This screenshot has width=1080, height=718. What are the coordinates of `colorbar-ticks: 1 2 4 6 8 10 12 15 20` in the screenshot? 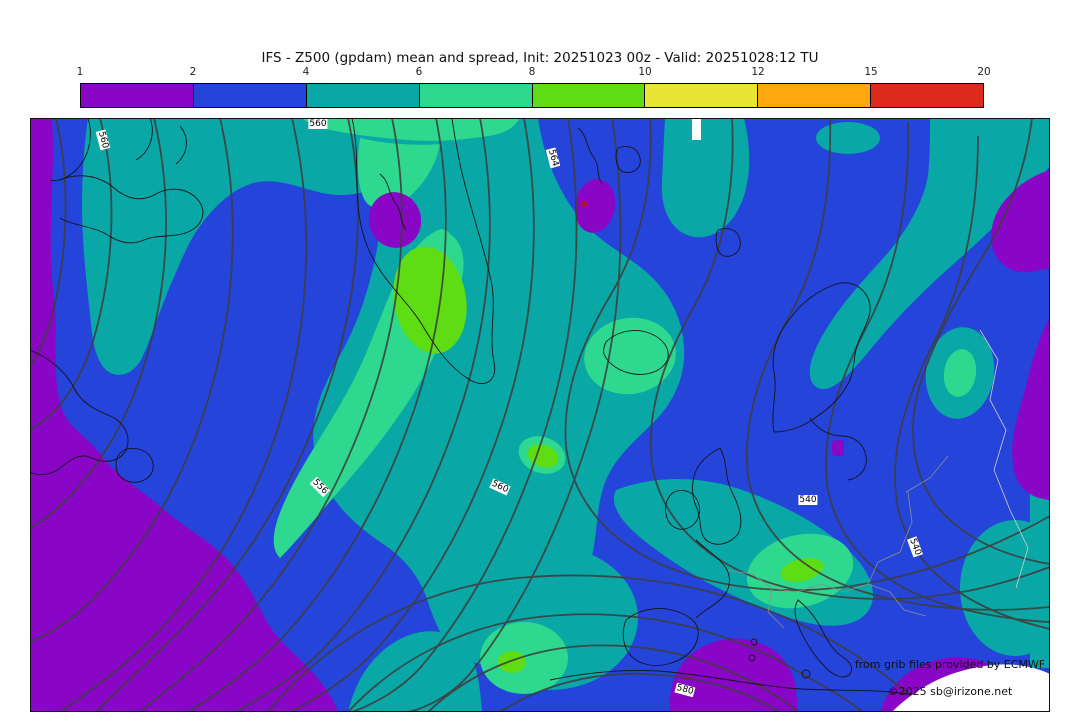 It's located at (533, 73).